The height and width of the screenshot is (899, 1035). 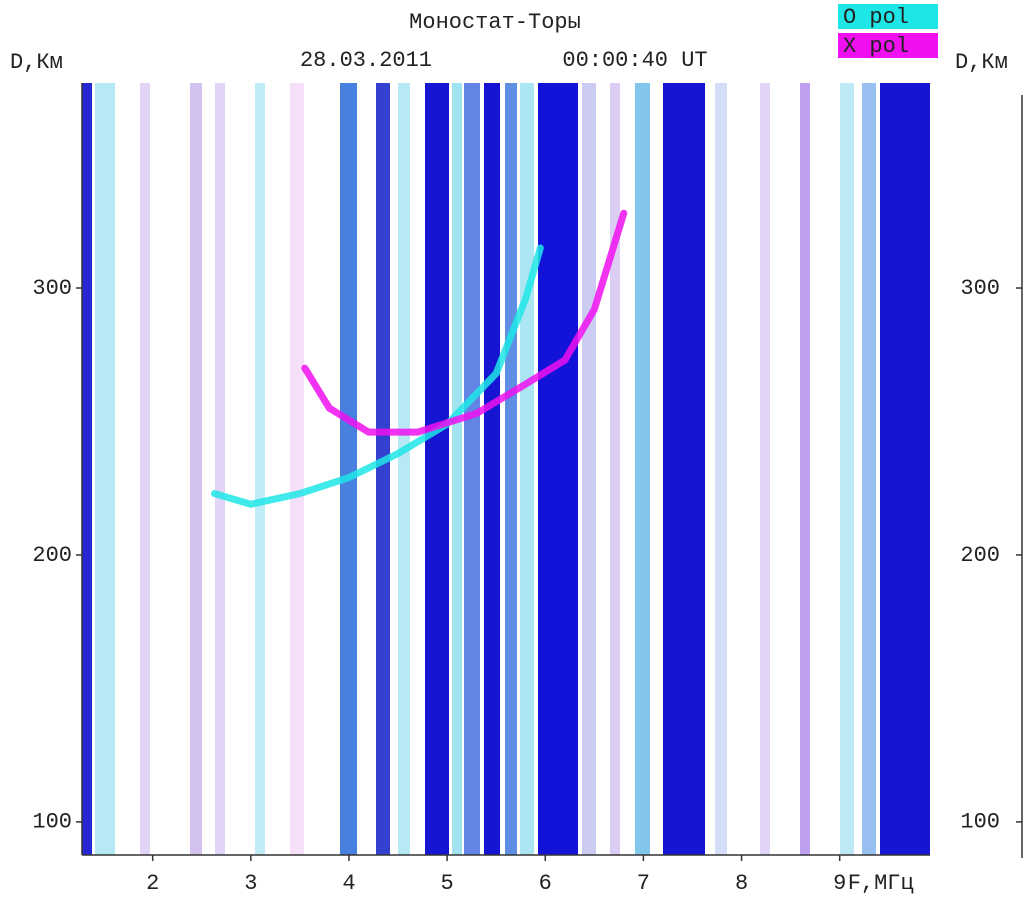 I want to click on x-axis-label: F,МГц, so click(x=881, y=883).